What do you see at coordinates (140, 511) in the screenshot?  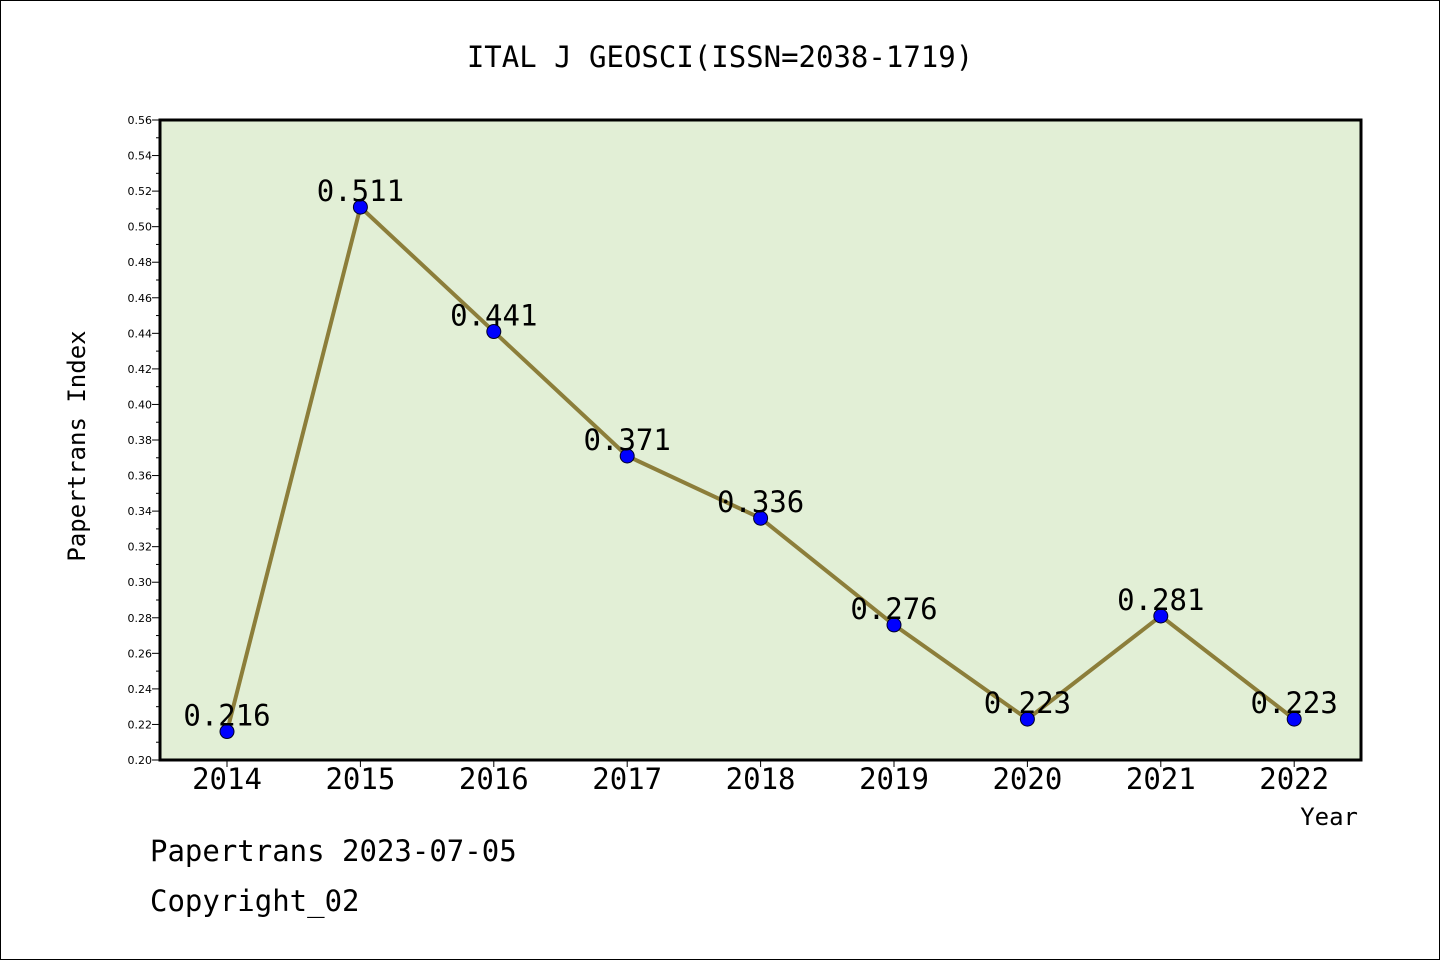 I see `y-tick-label: 0.34` at bounding box center [140, 511].